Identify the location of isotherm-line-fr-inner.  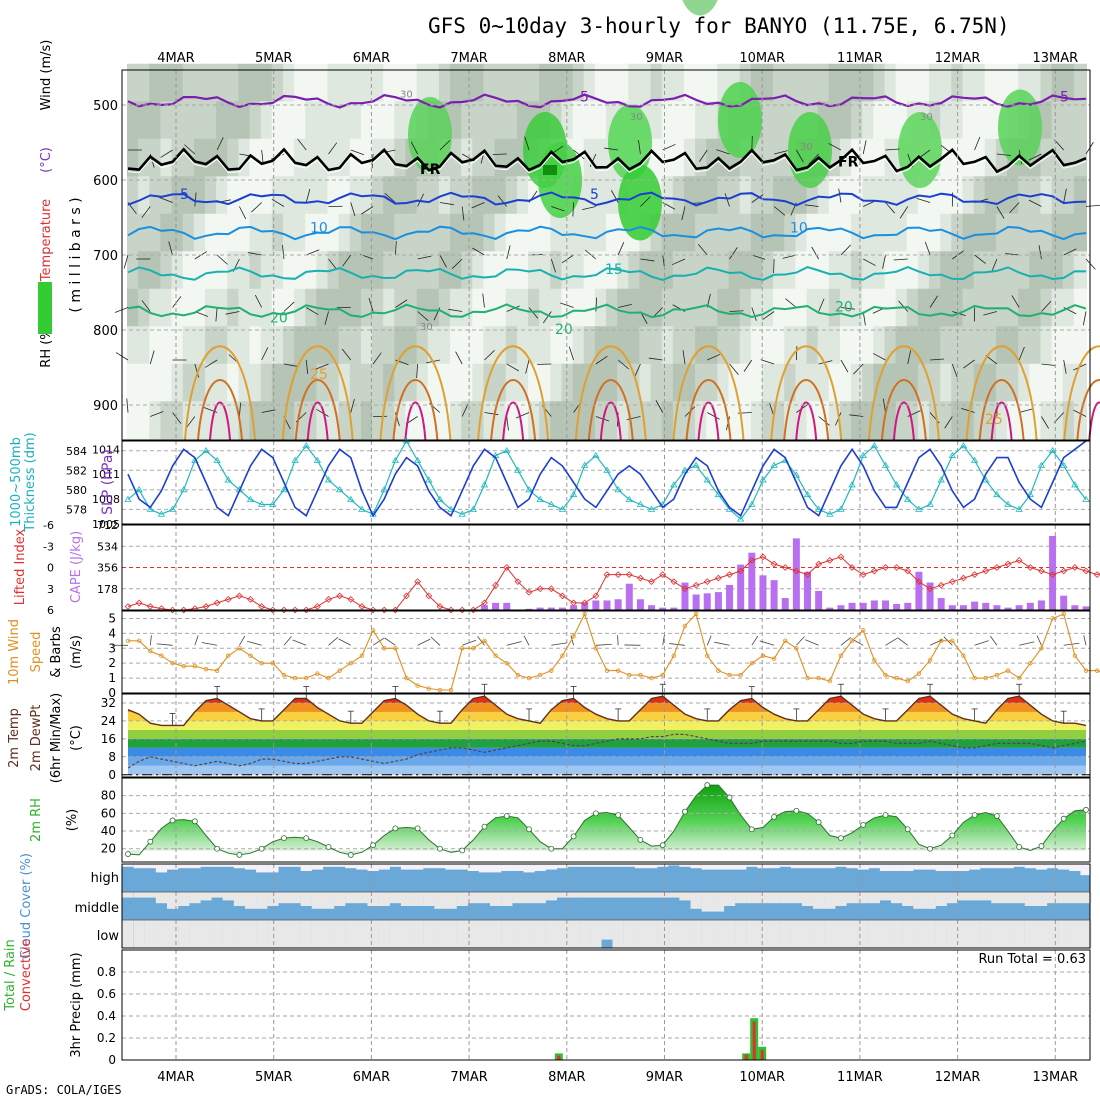
(607, 163).